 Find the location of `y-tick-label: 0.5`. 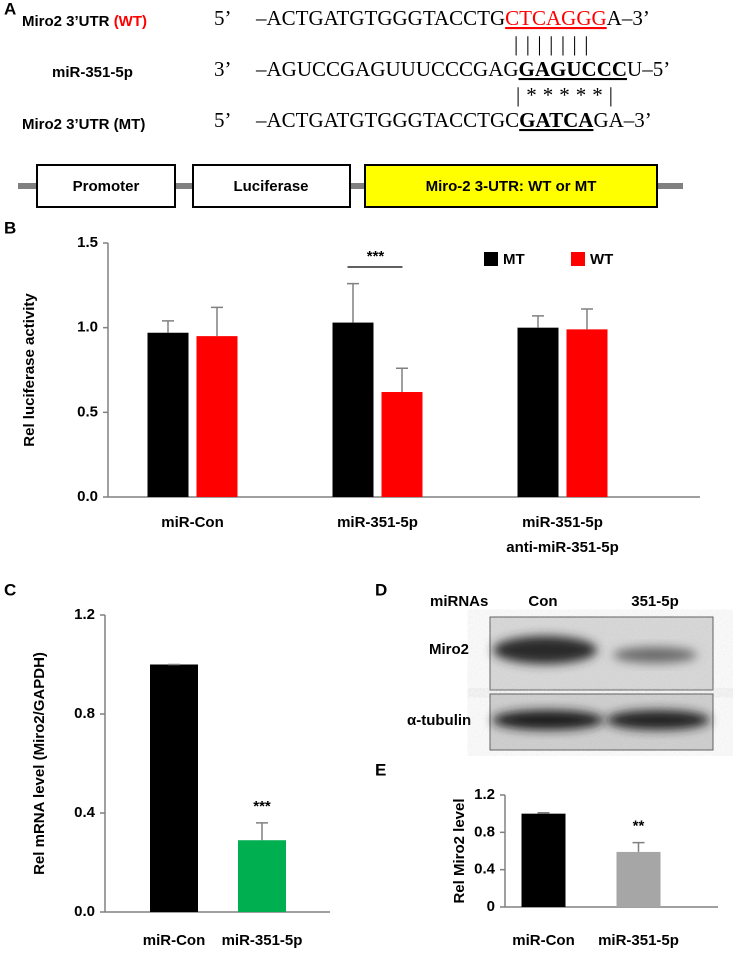

y-tick-label: 0.5 is located at coordinates (87, 411).